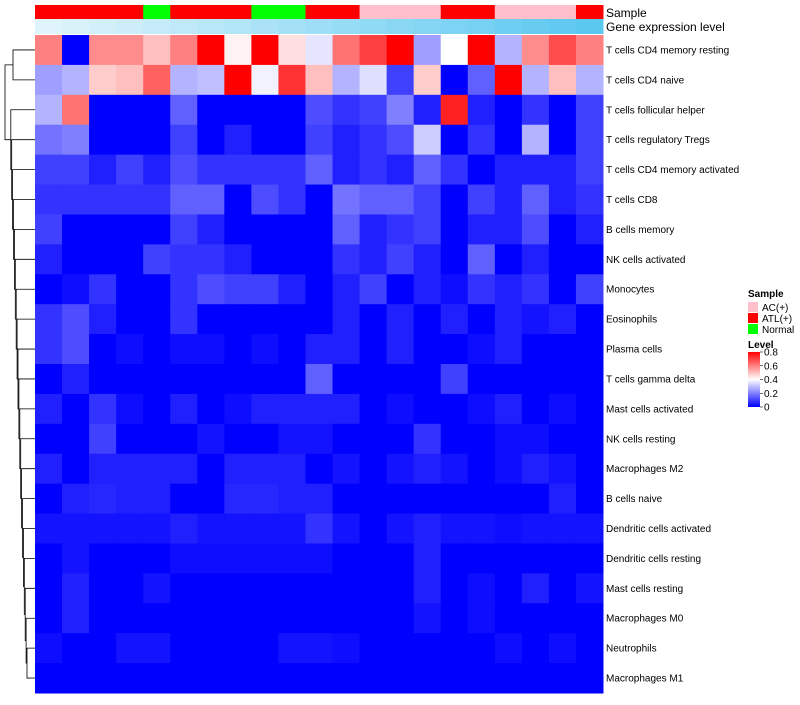 Image resolution: width=800 pixels, height=705 pixels. Describe the element at coordinates (319, 12) in the screenshot. I see `sample-annotation-bar` at that location.